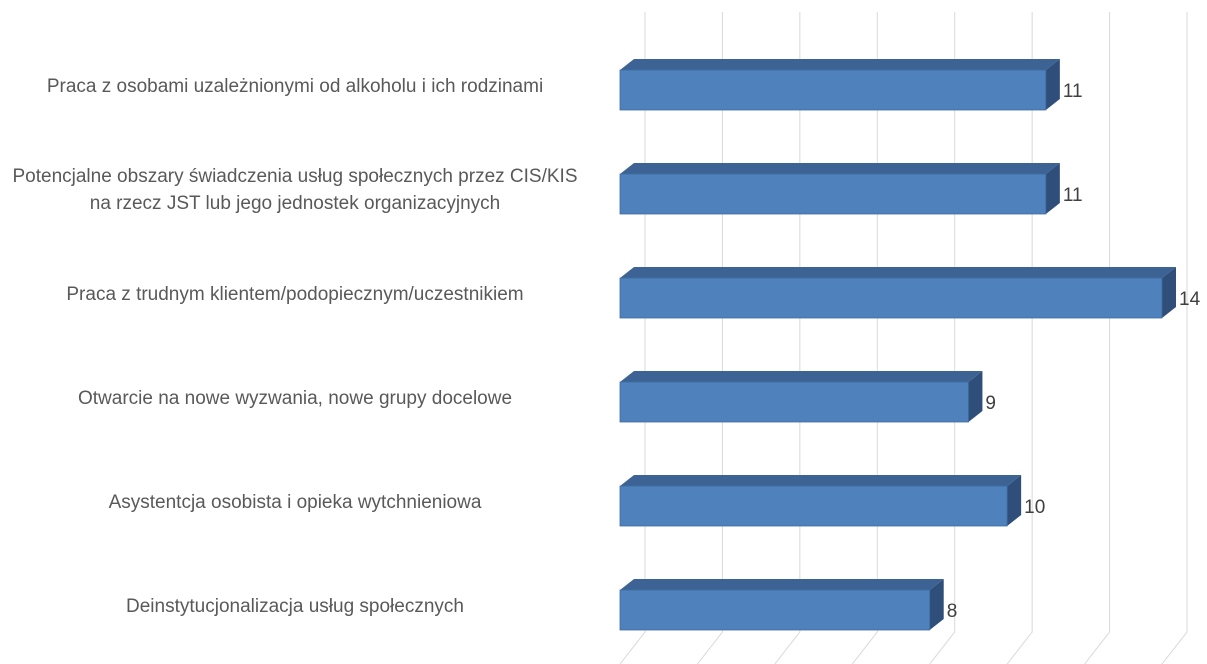  I want to click on value-label: 10, so click(1034, 507).